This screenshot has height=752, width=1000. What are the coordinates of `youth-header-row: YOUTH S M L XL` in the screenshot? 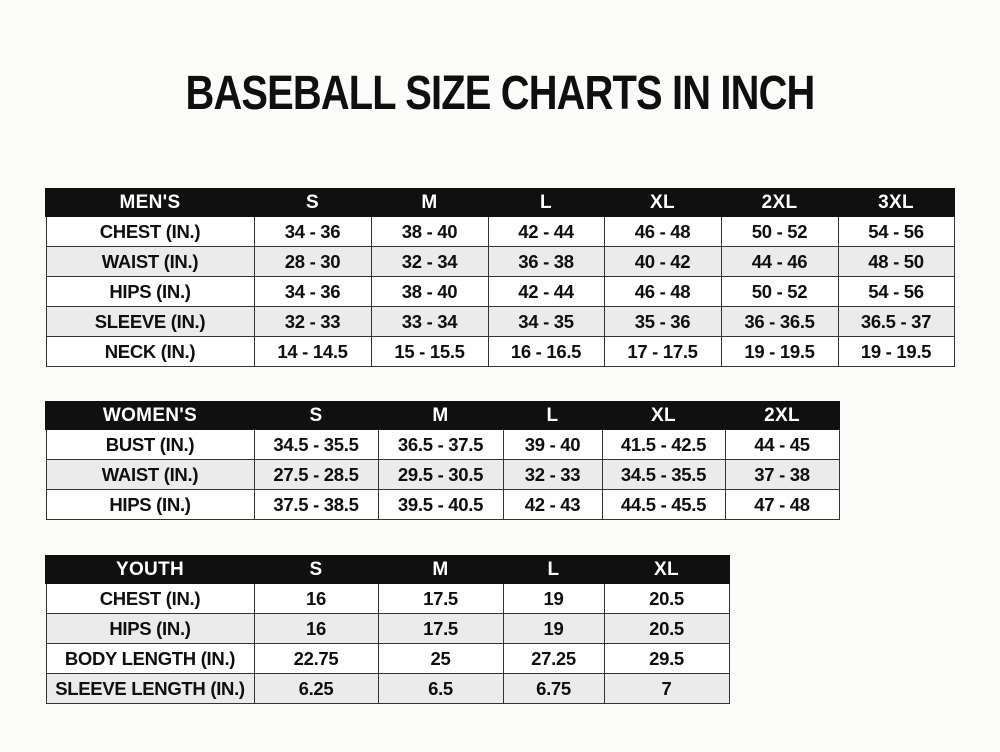 It's located at (387, 569).